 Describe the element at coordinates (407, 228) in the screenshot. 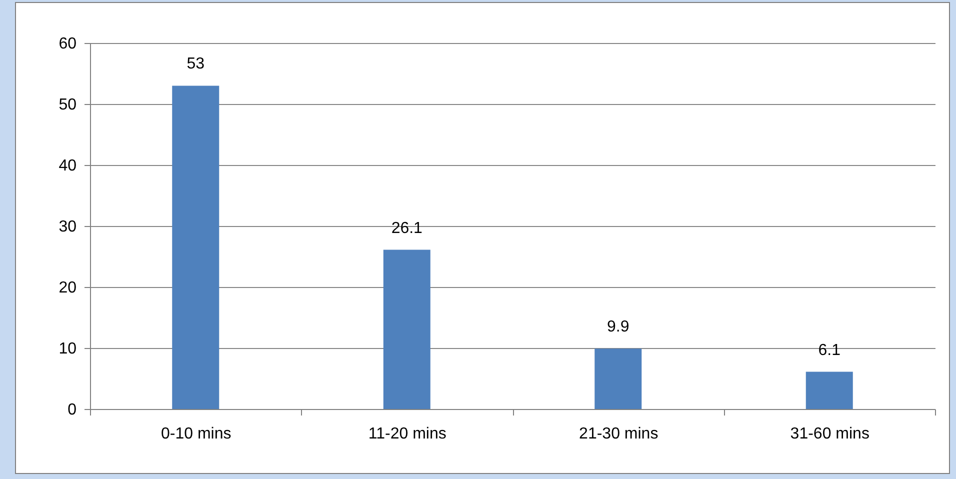

I see `data-label: 26.1` at that location.